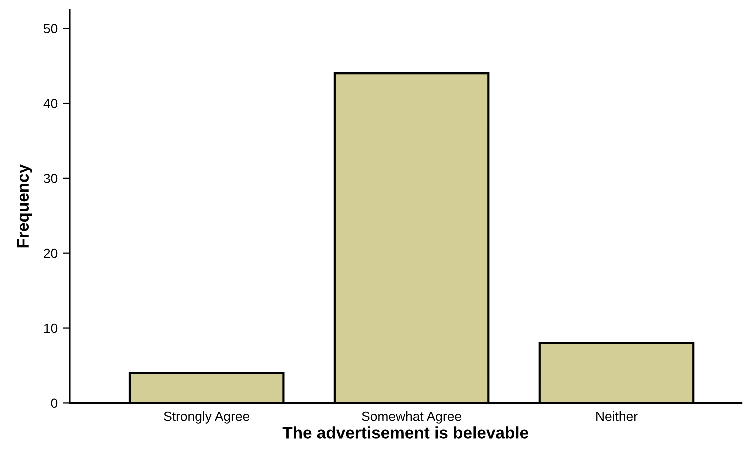  What do you see at coordinates (51, 103) in the screenshot?
I see `y-tick-label: 40` at bounding box center [51, 103].